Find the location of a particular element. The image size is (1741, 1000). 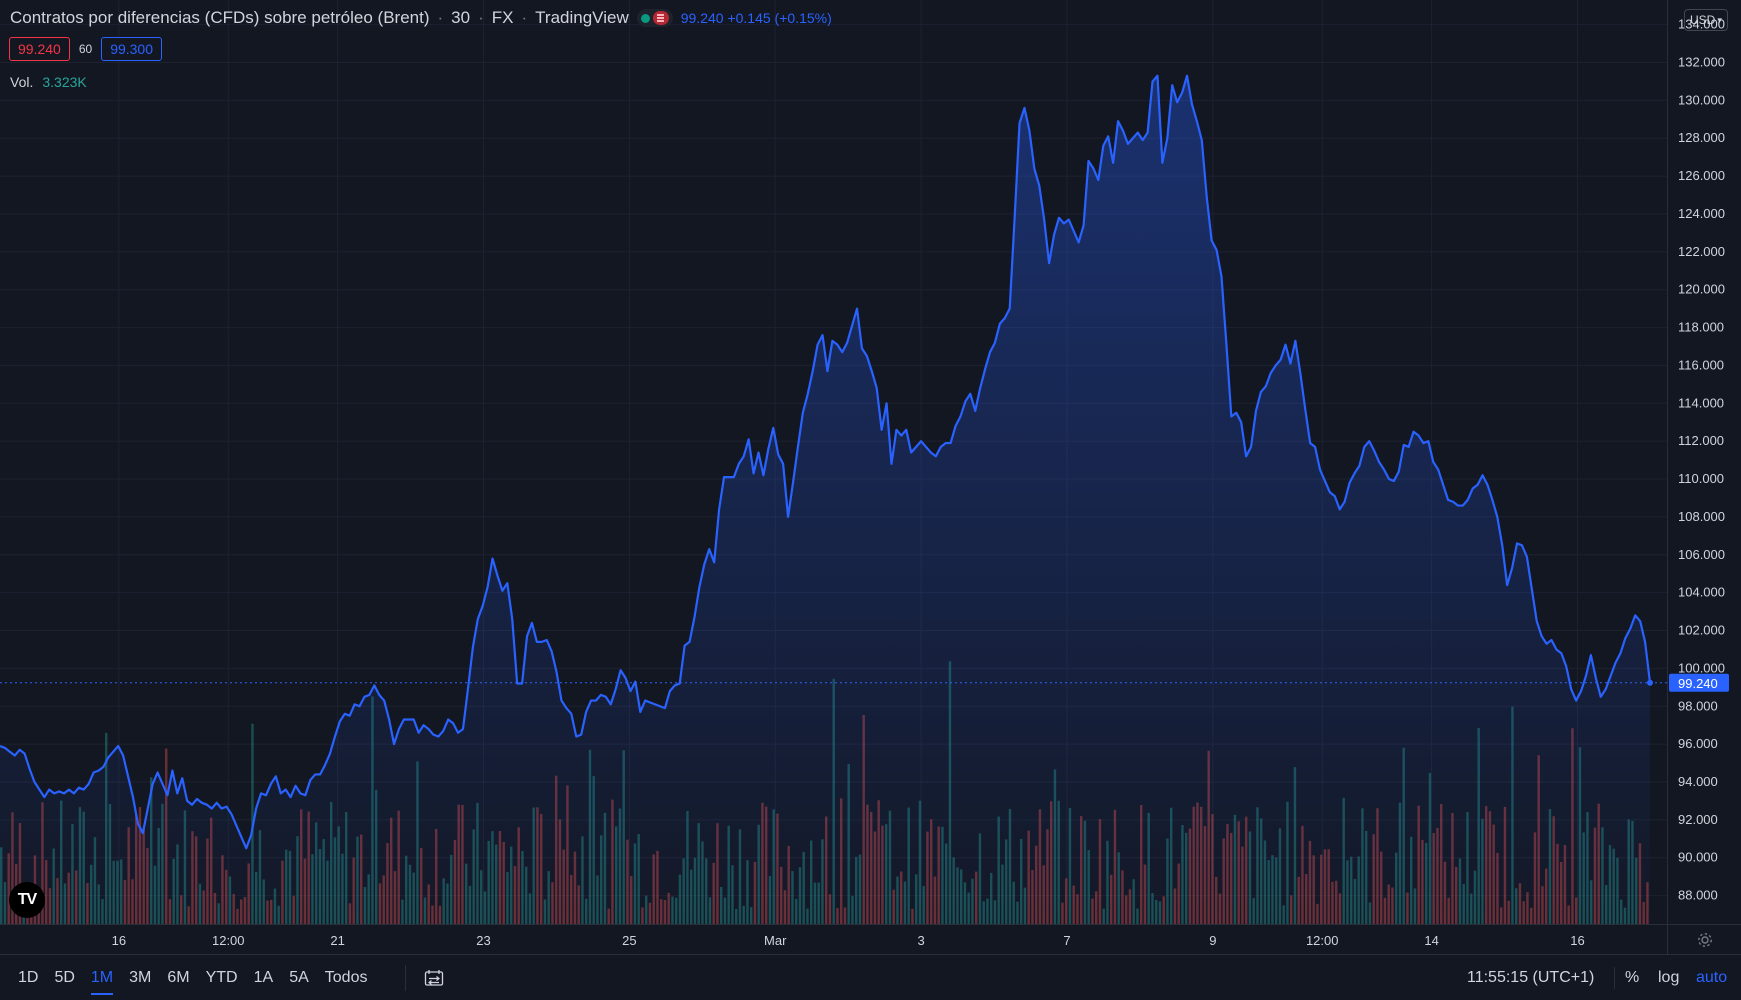

price-tick-label: 118.000 is located at coordinates (1701, 327).